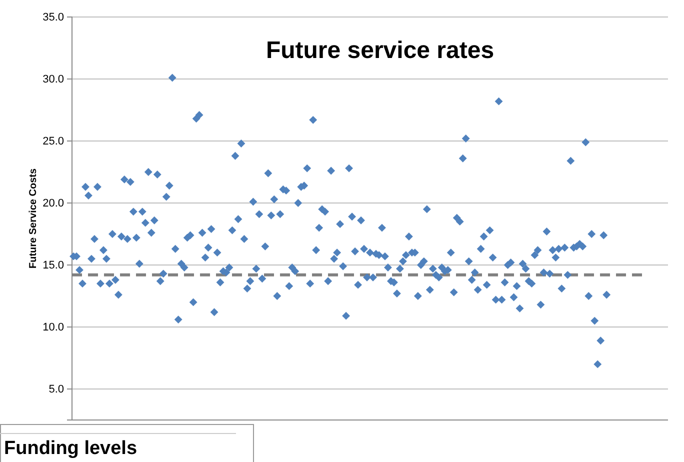 Image resolution: width=684 pixels, height=462 pixels. What do you see at coordinates (56, 390) in the screenshot?
I see `y-tick-label: 5.0` at bounding box center [56, 390].